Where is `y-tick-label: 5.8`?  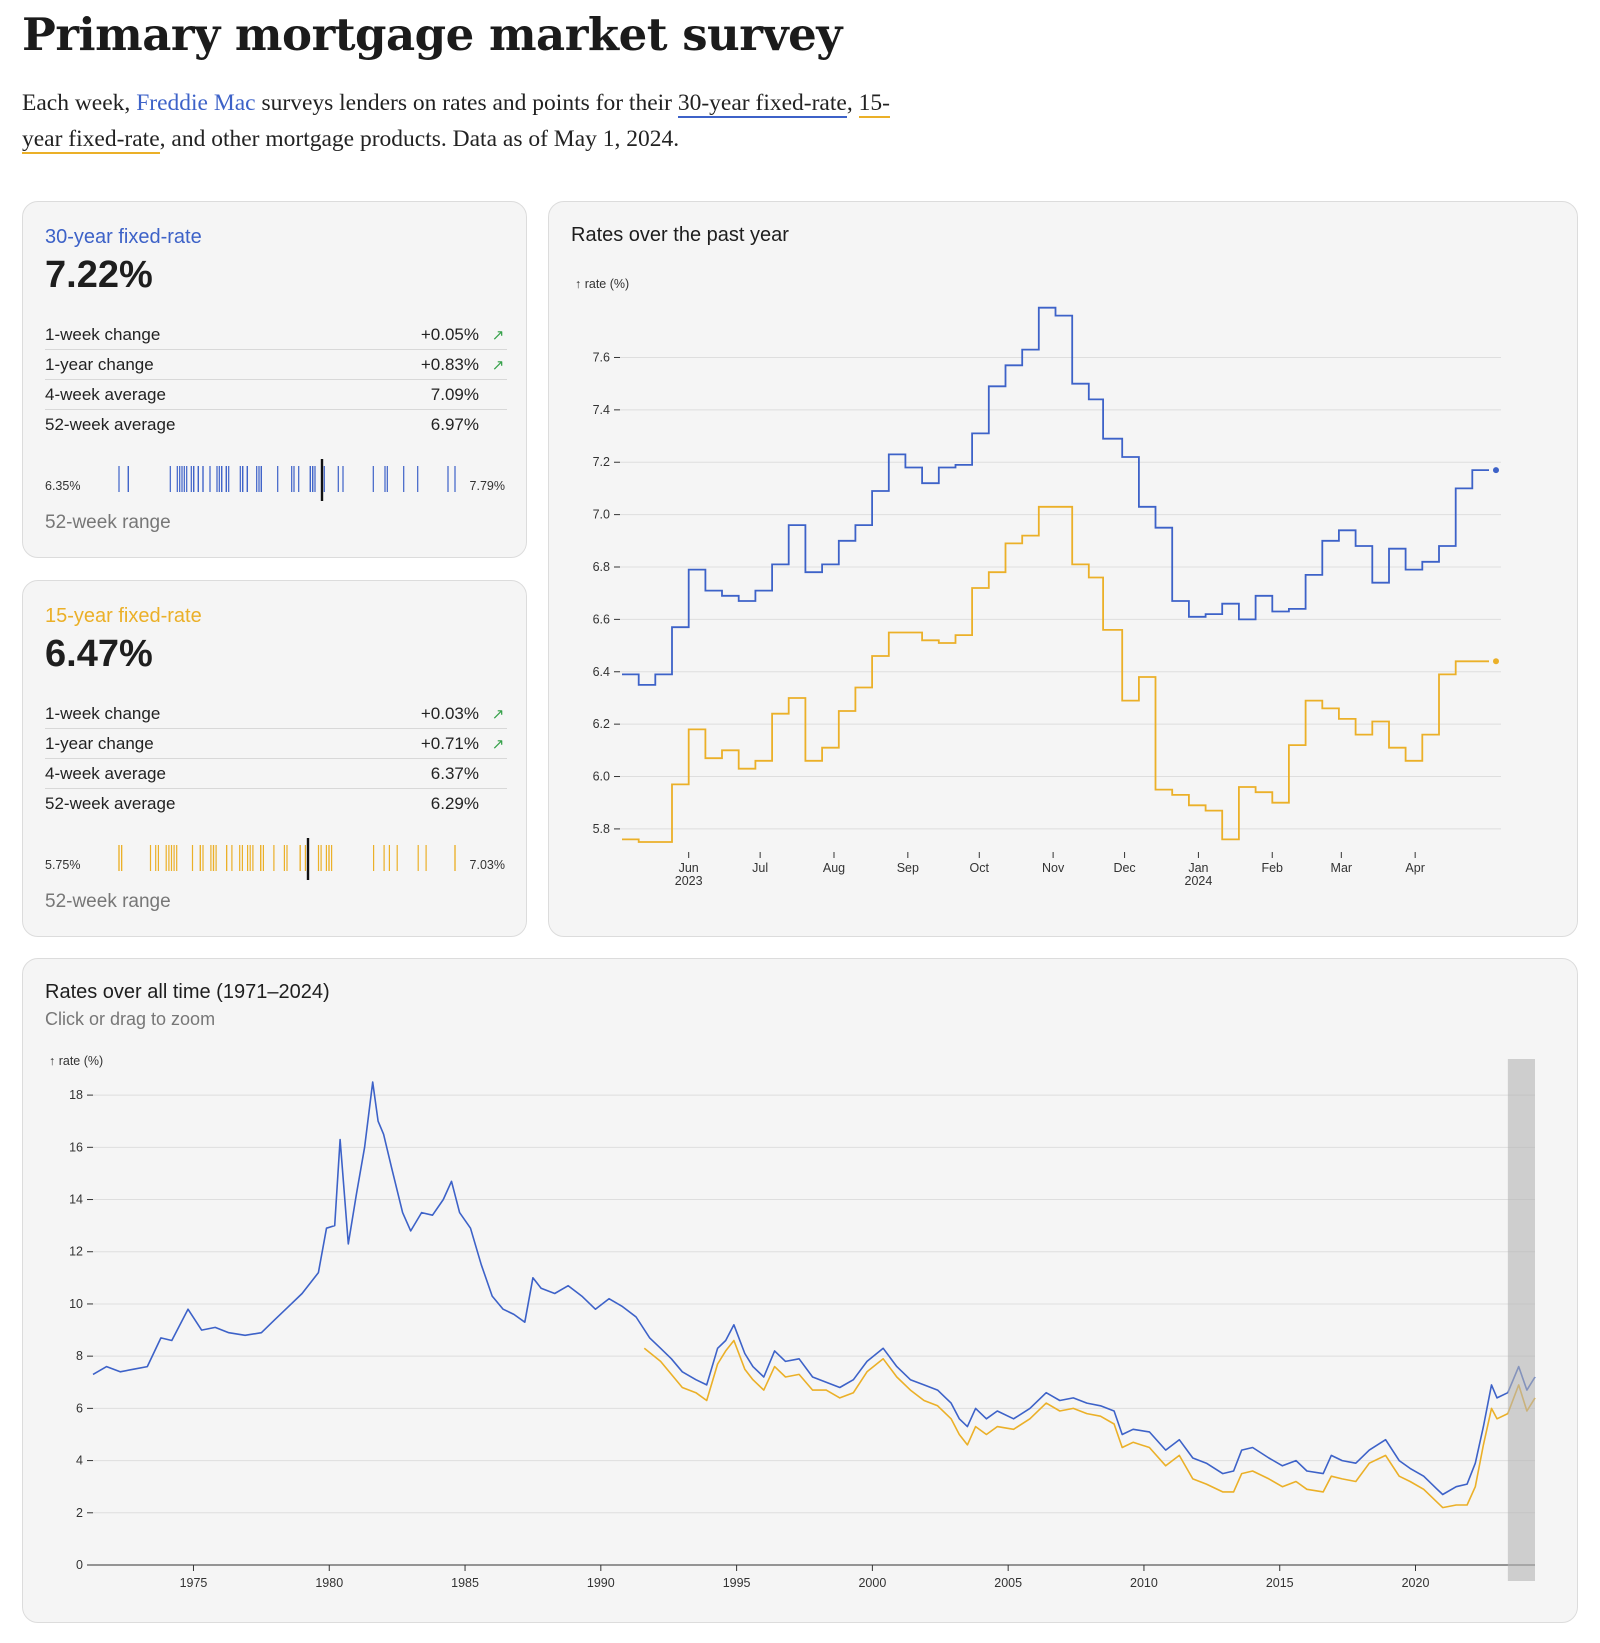 y-tick-label: 5.8 is located at coordinates (601, 829).